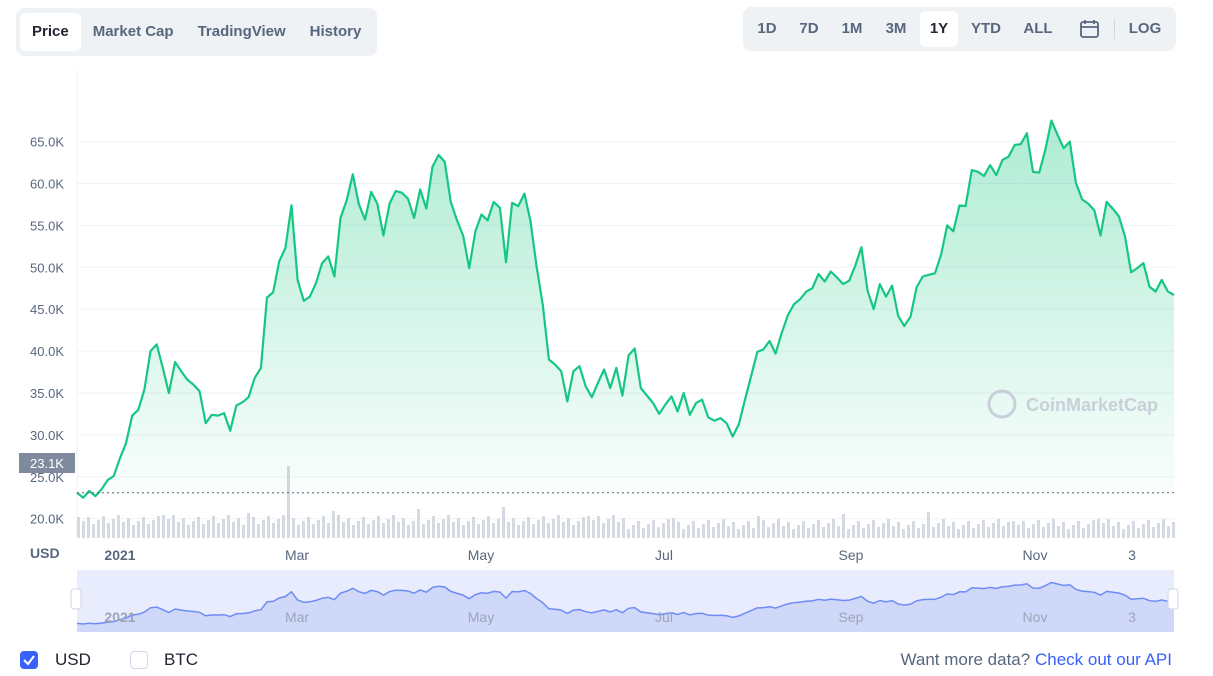 Image resolution: width=1213 pixels, height=676 pixels. Describe the element at coordinates (47, 309) in the screenshot. I see `y-tick-label: 45.0K` at that location.